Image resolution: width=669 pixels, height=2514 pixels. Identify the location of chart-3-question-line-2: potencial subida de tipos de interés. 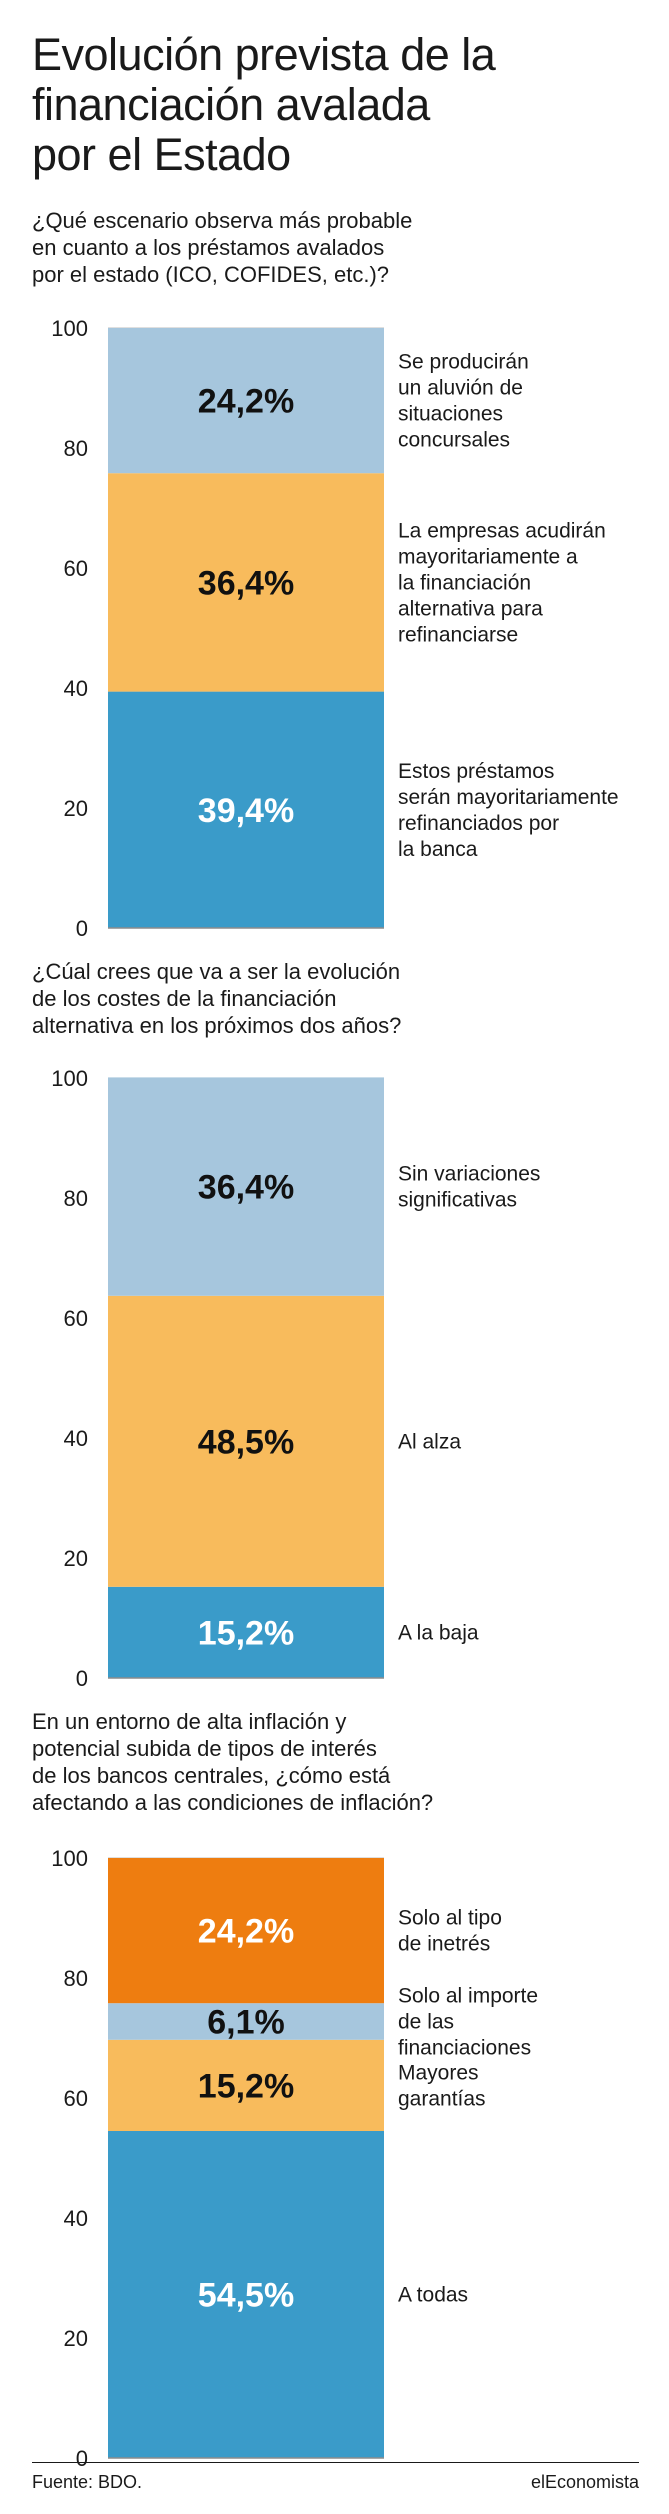
(204, 1748).